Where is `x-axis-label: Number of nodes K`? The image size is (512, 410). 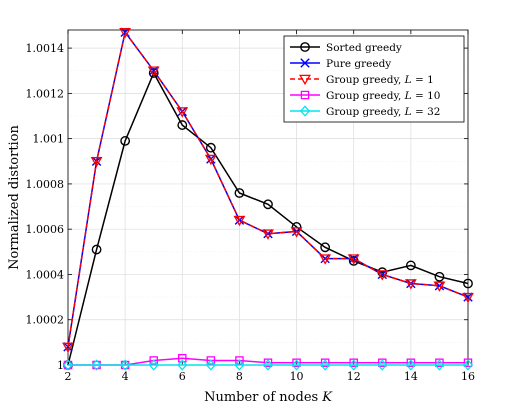 x-axis-label: Number of nodes K is located at coordinates (268, 397).